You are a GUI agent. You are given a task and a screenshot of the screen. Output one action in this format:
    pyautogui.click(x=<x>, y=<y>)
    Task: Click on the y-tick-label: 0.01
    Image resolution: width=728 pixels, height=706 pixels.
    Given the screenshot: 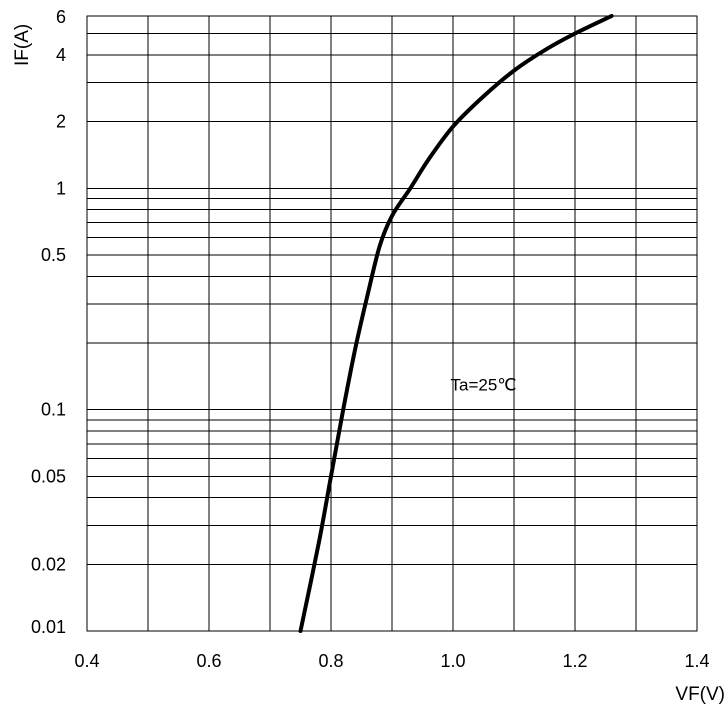 What is the action you would take?
    pyautogui.click(x=48, y=627)
    